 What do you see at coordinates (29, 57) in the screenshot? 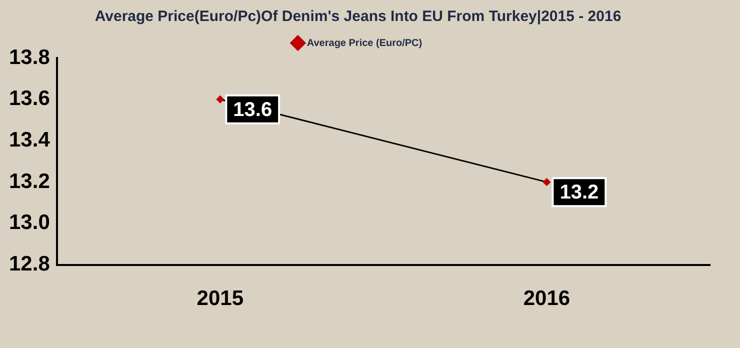
I see `y-tick-label: 13.8` at bounding box center [29, 57].